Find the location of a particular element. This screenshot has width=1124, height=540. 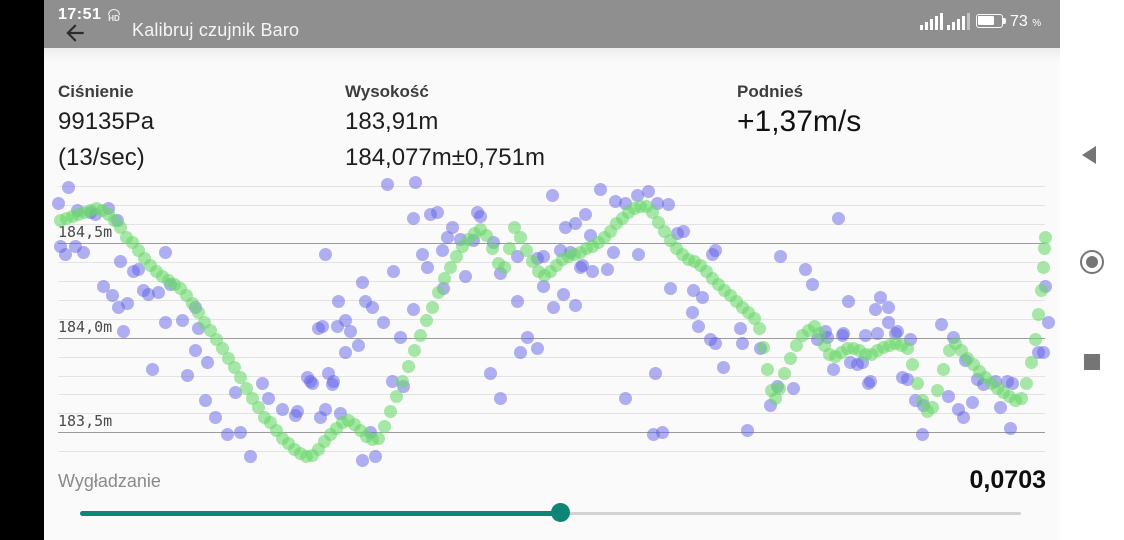

battery-tip is located at coordinates (1004, 21).